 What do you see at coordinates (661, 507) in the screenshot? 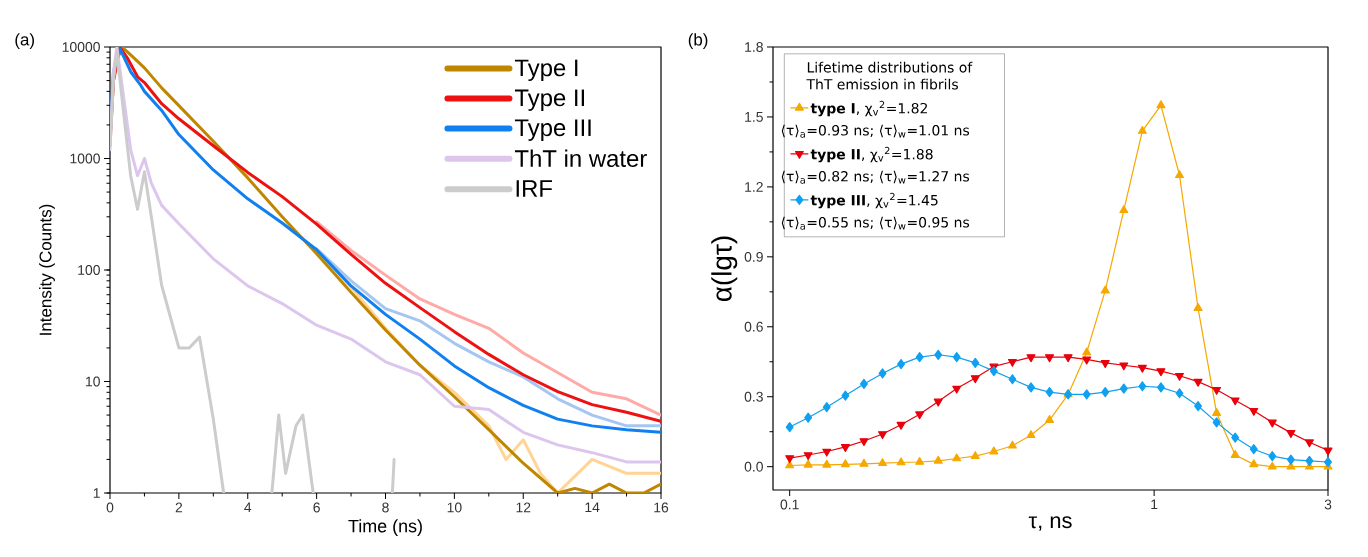
I see `x-tick-label: 16` at bounding box center [661, 507].